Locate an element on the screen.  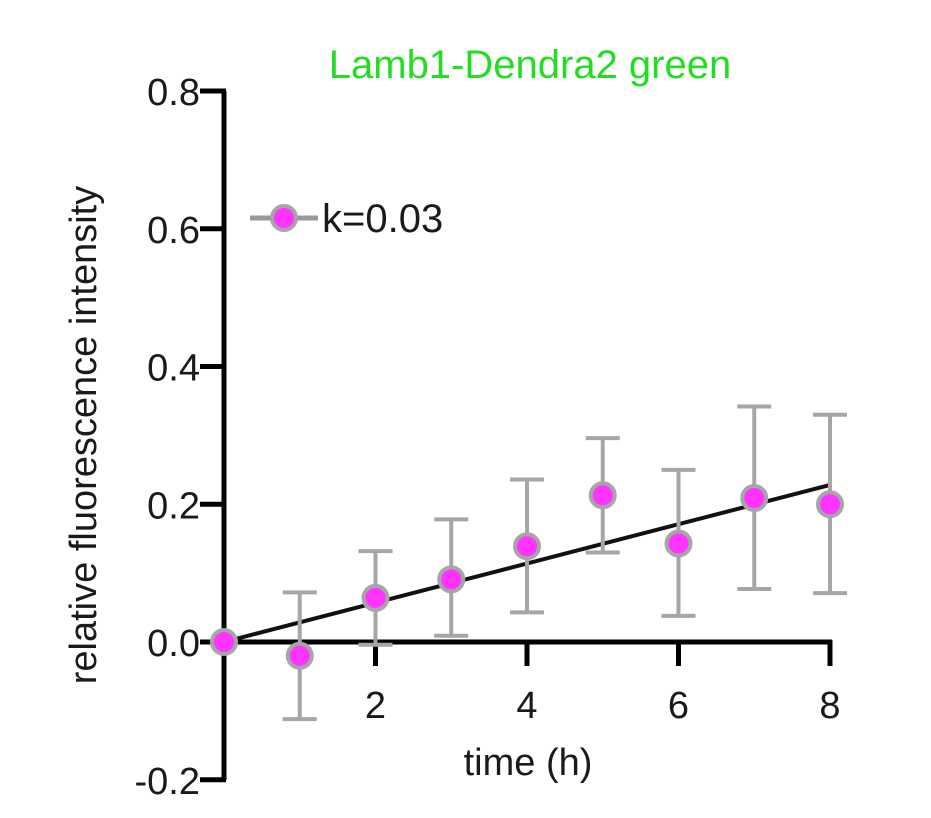
y-tick-label: 0.6 is located at coordinates (173, 231).